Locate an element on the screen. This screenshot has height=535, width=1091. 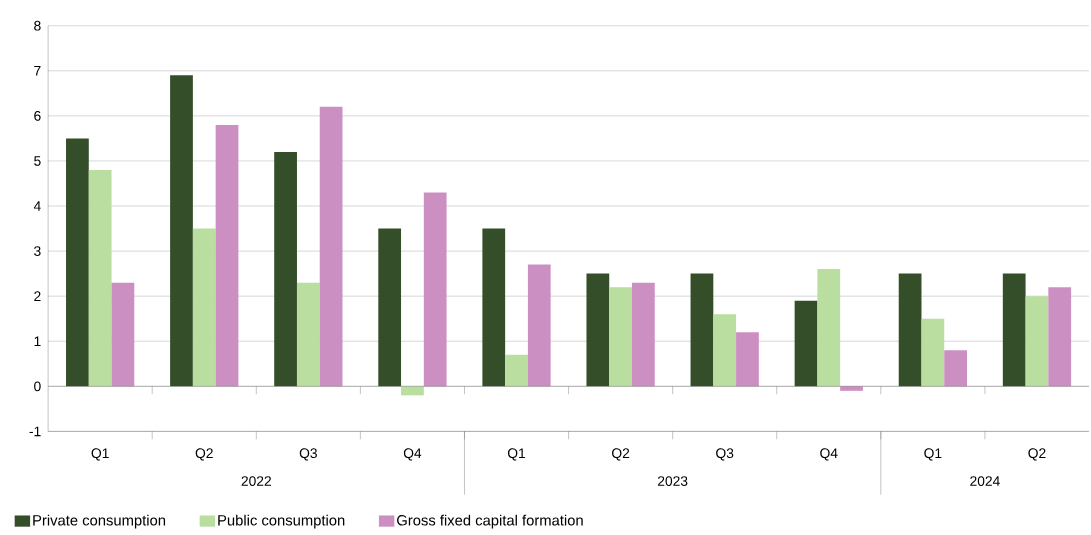
y-tick-label: 0 is located at coordinates (37, 386).